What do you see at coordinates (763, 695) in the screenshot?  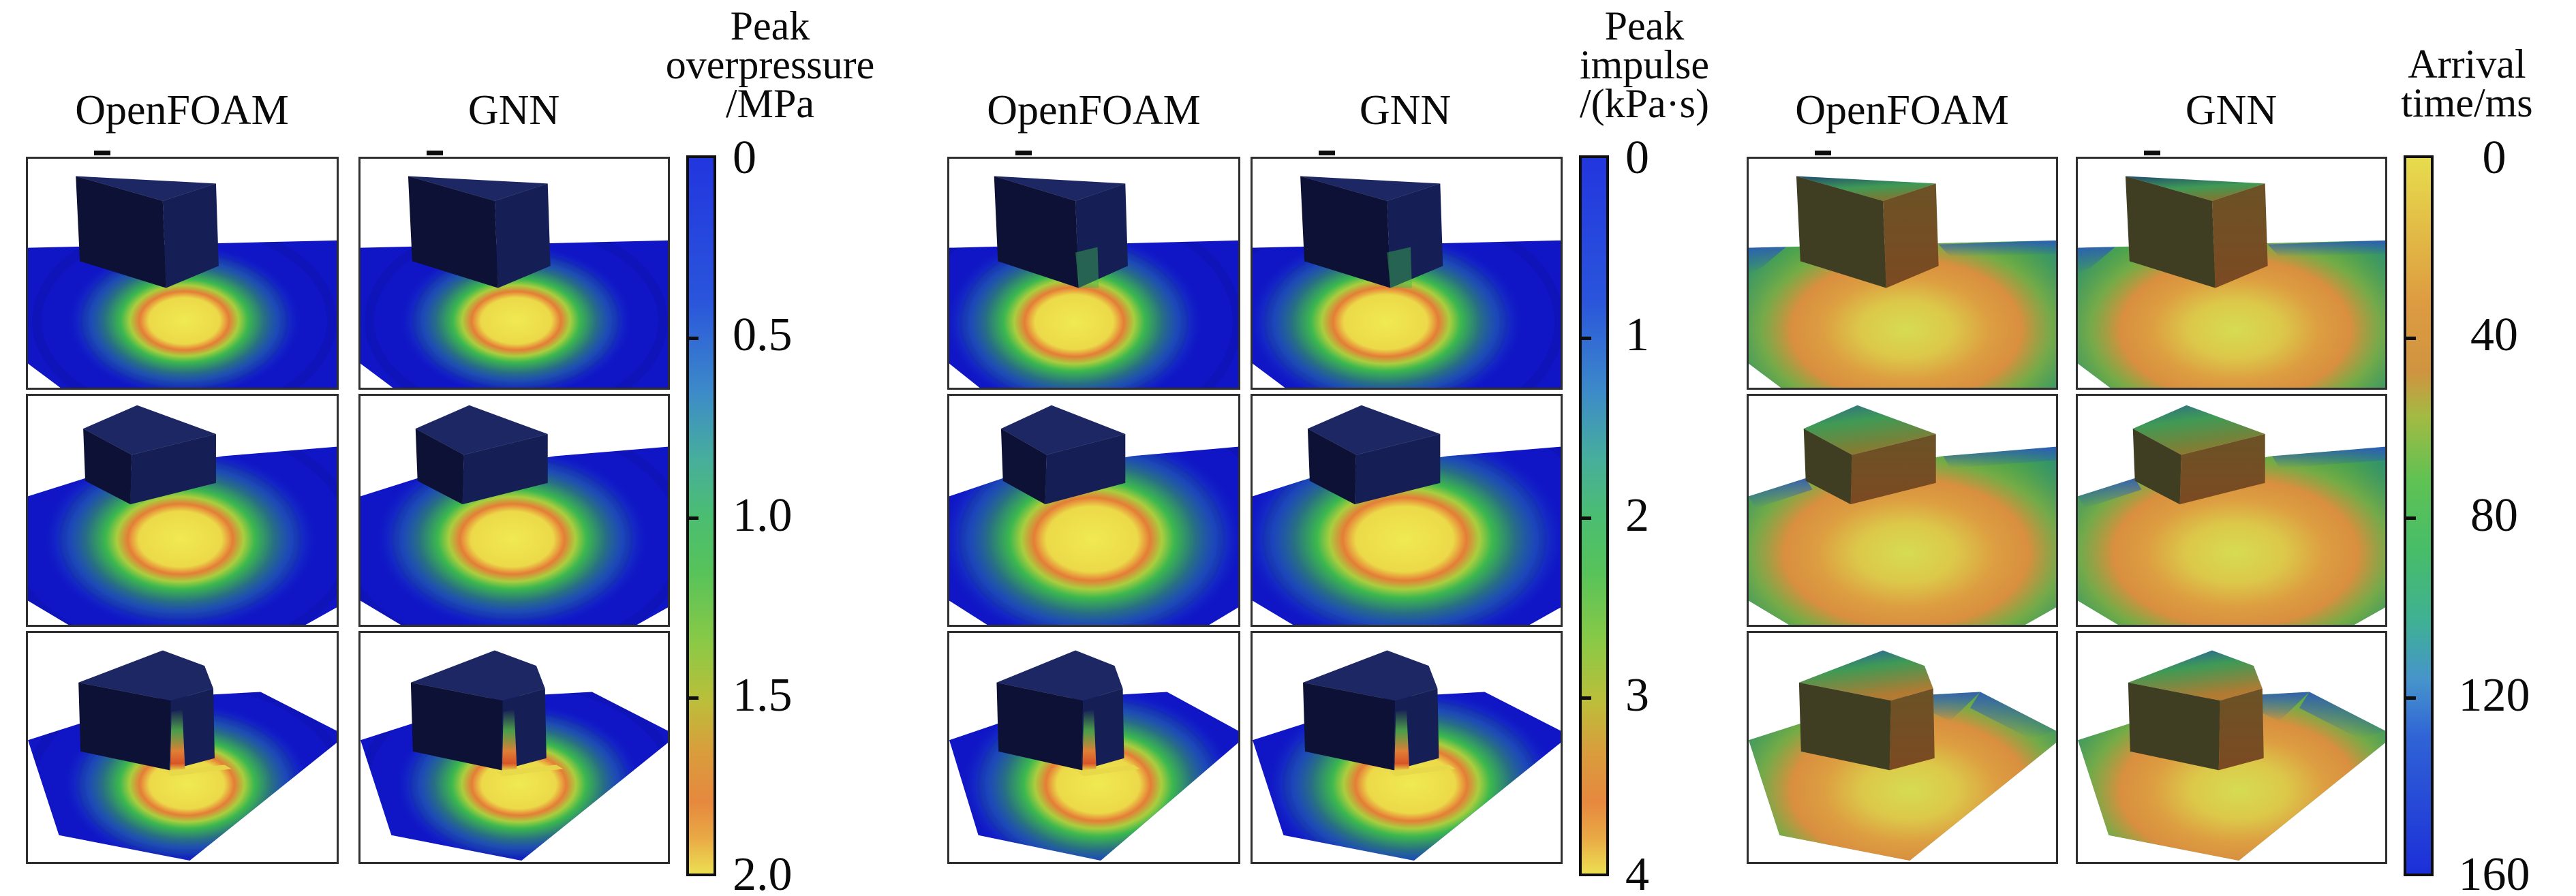 I see `cb1-label-15: 1.5` at bounding box center [763, 695].